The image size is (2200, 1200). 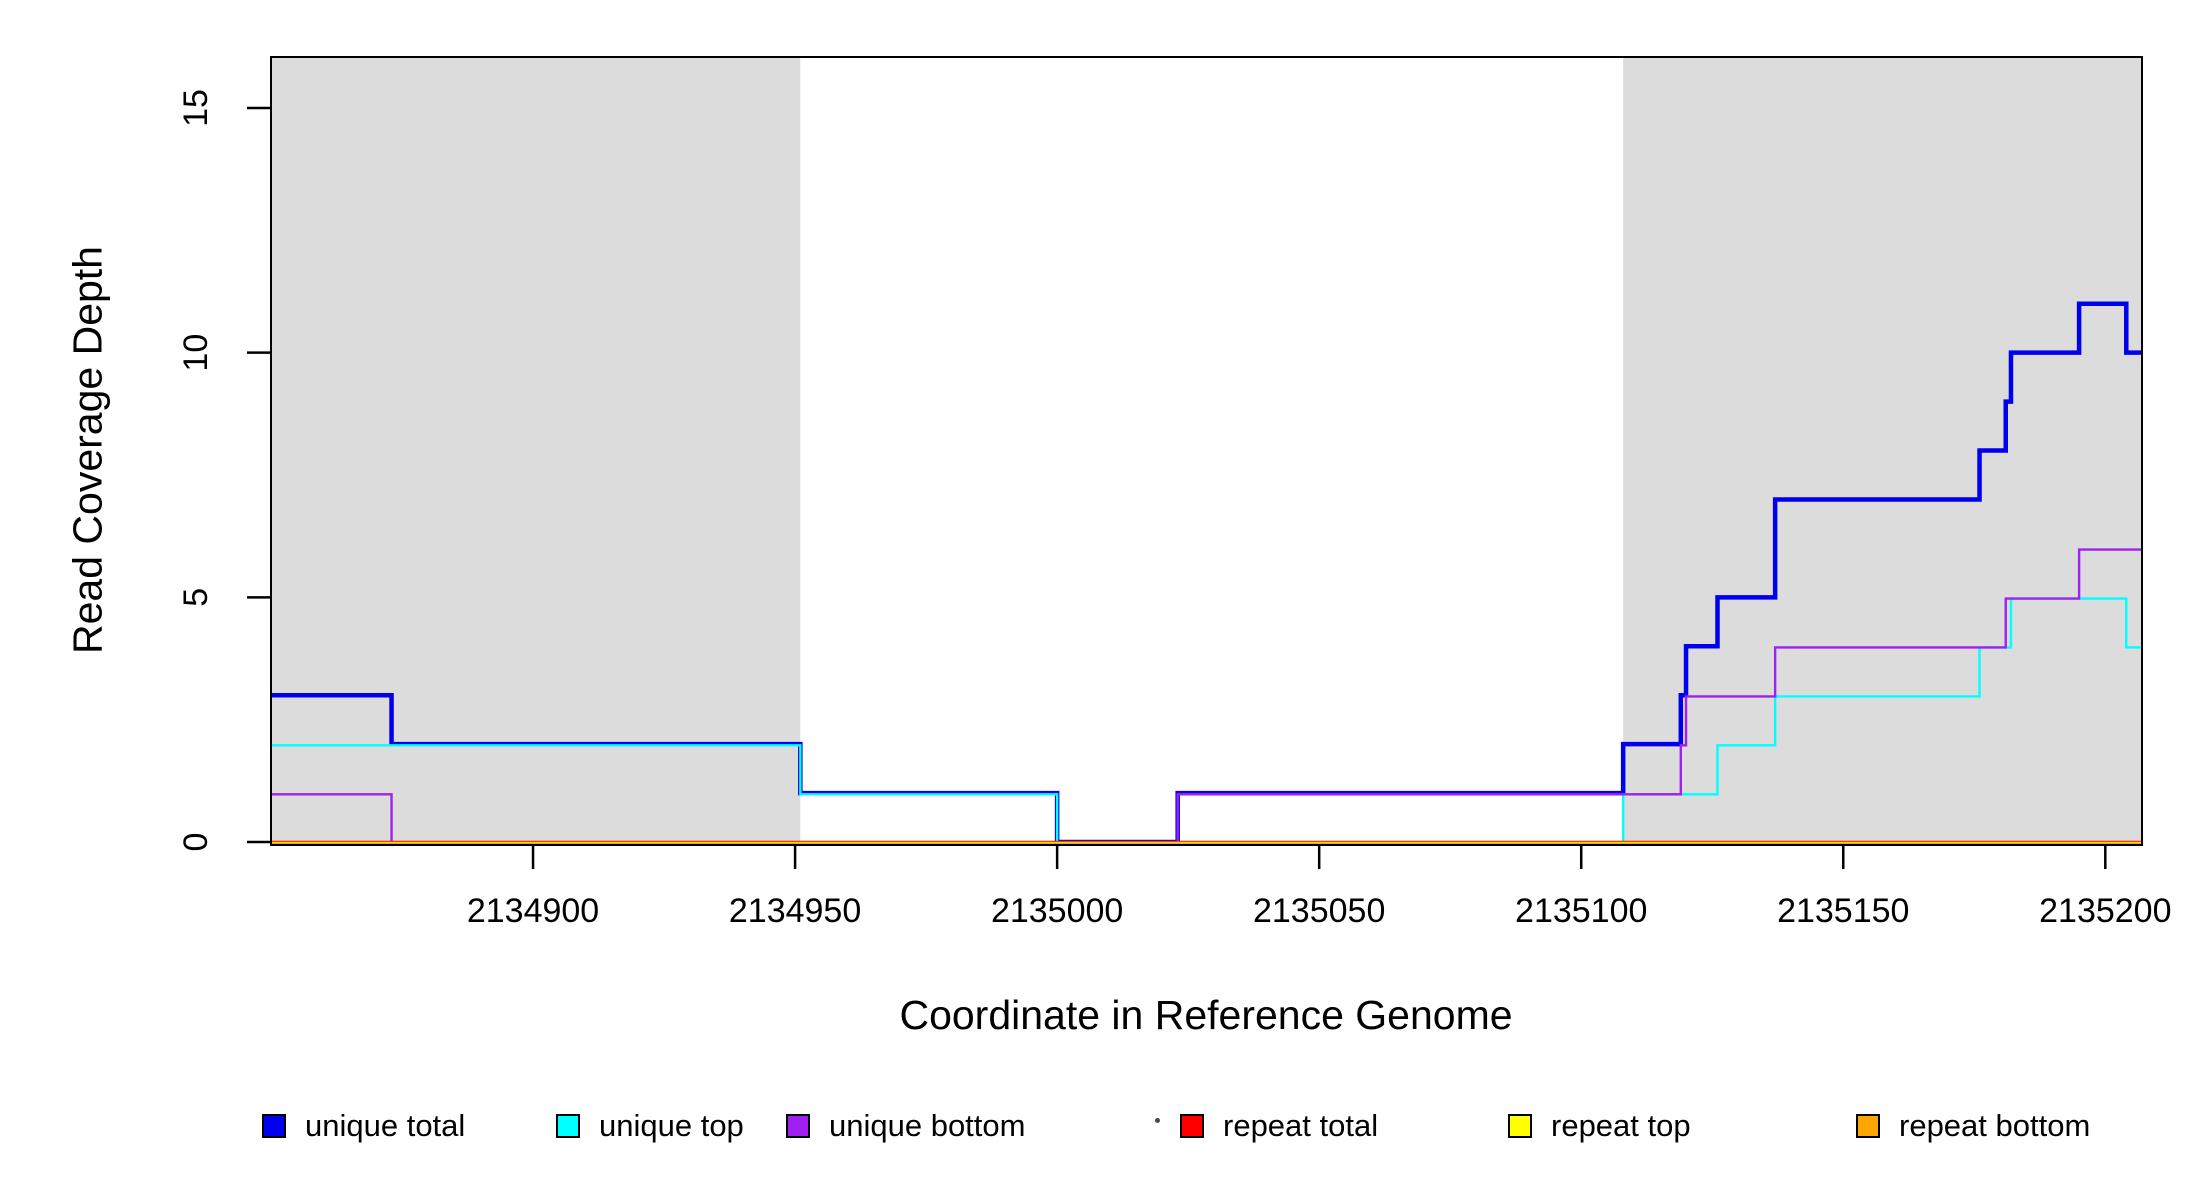 What do you see at coordinates (196, 108) in the screenshot?
I see `y-tick-label: 15` at bounding box center [196, 108].